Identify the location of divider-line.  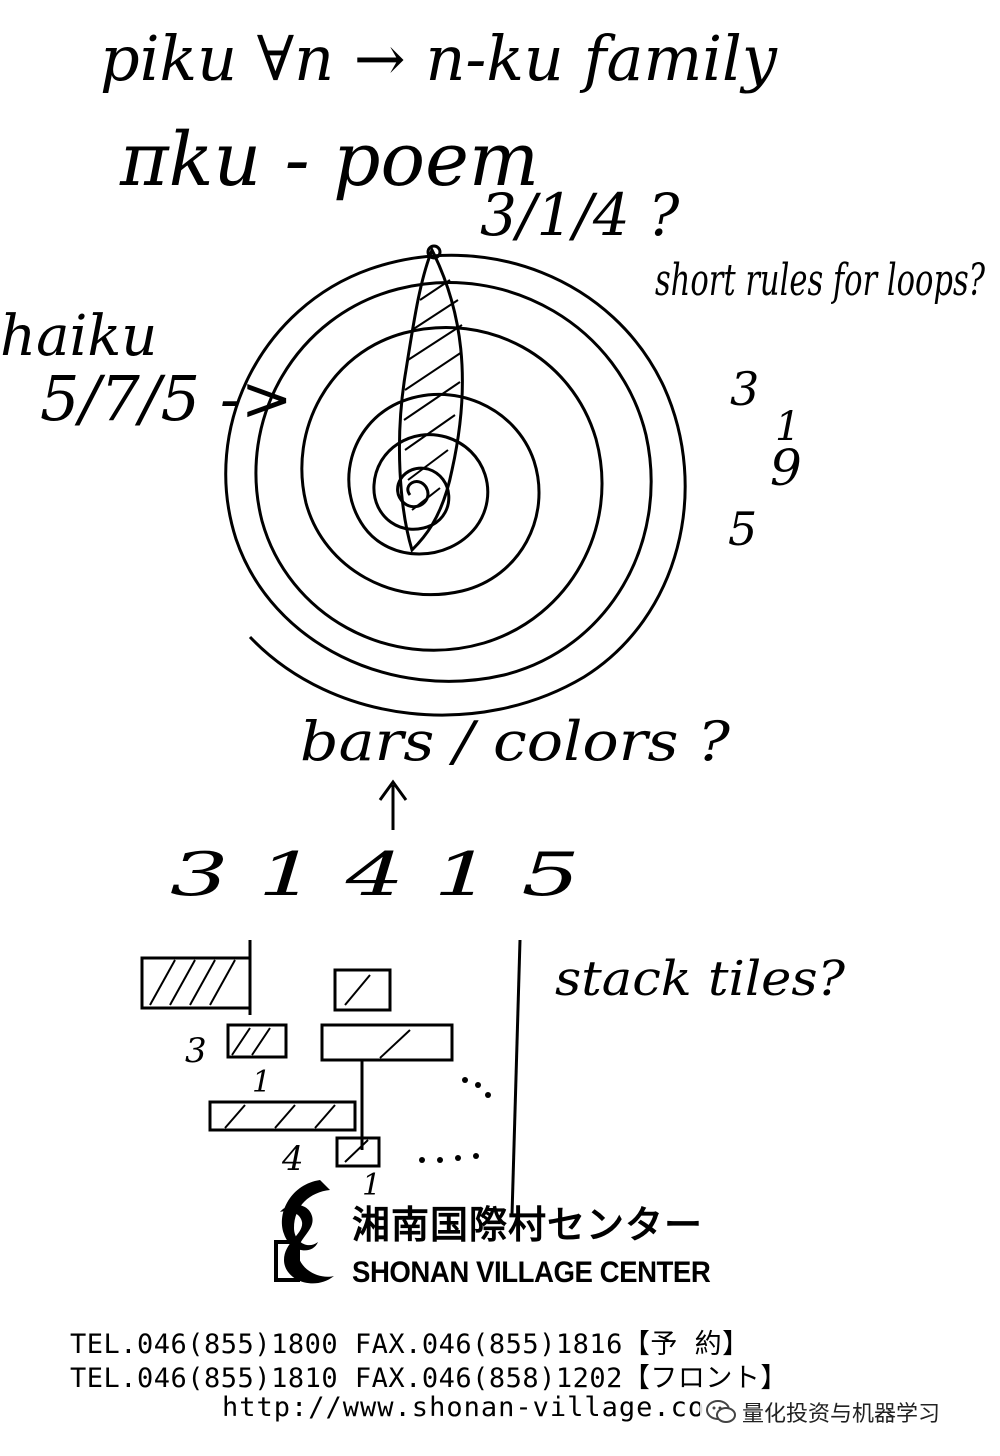
(516, 1077).